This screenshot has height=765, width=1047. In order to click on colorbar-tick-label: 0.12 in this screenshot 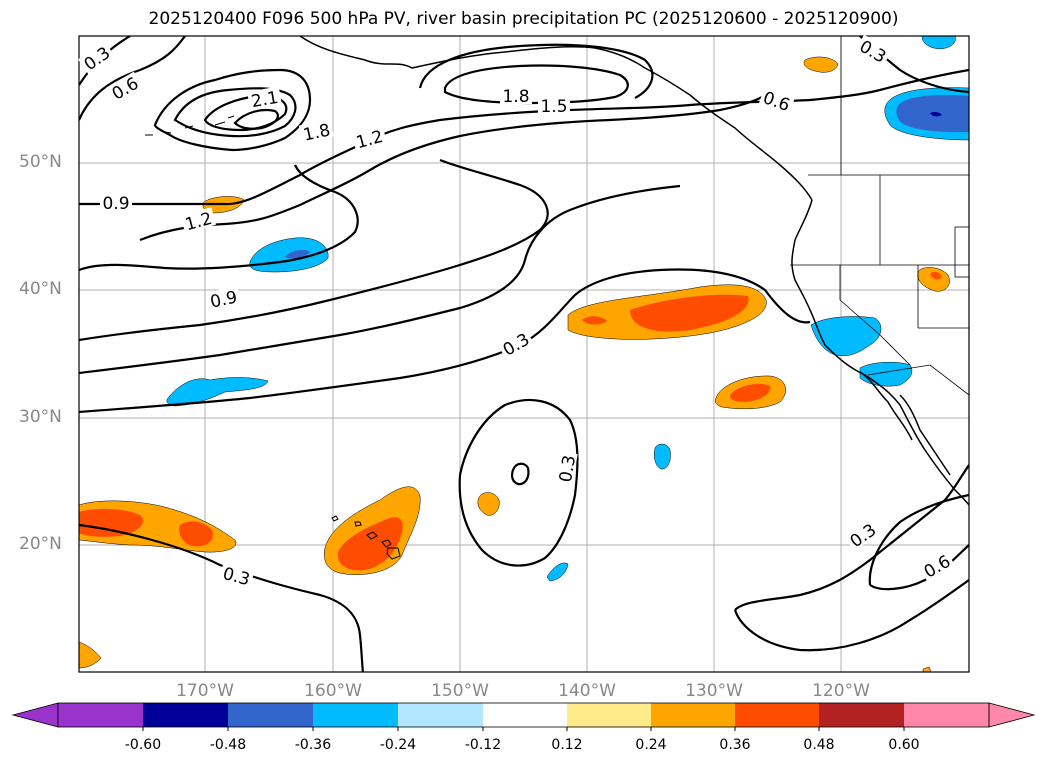, I will do `click(567, 745)`.